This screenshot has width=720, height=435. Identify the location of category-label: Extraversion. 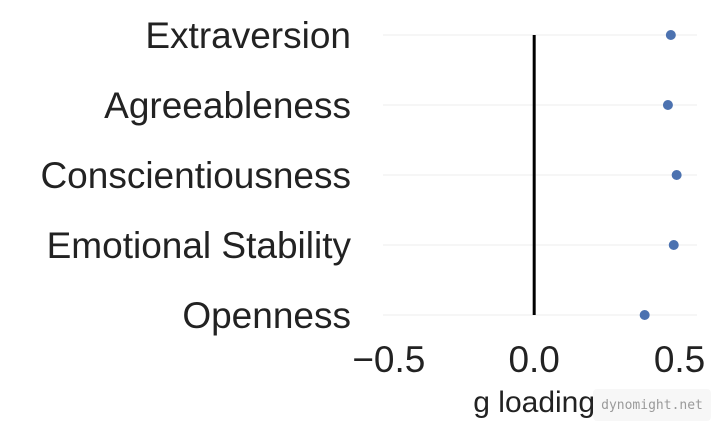
(248, 35).